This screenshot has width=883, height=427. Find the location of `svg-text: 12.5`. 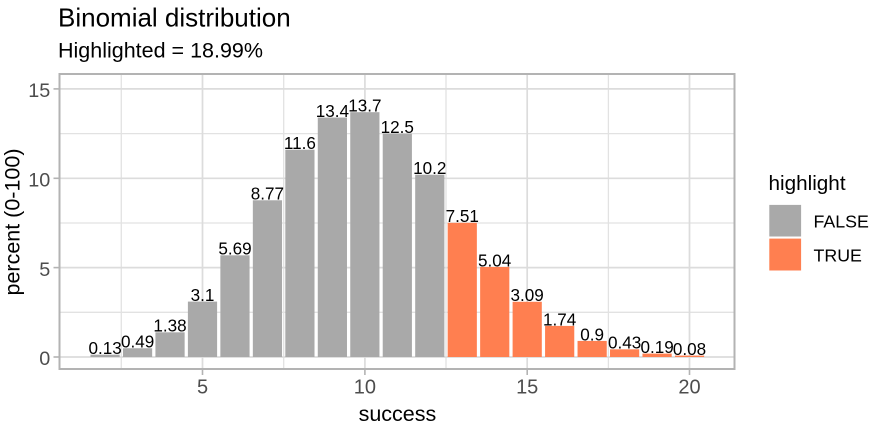

svg-text: 12.5 is located at coordinates (397, 127).